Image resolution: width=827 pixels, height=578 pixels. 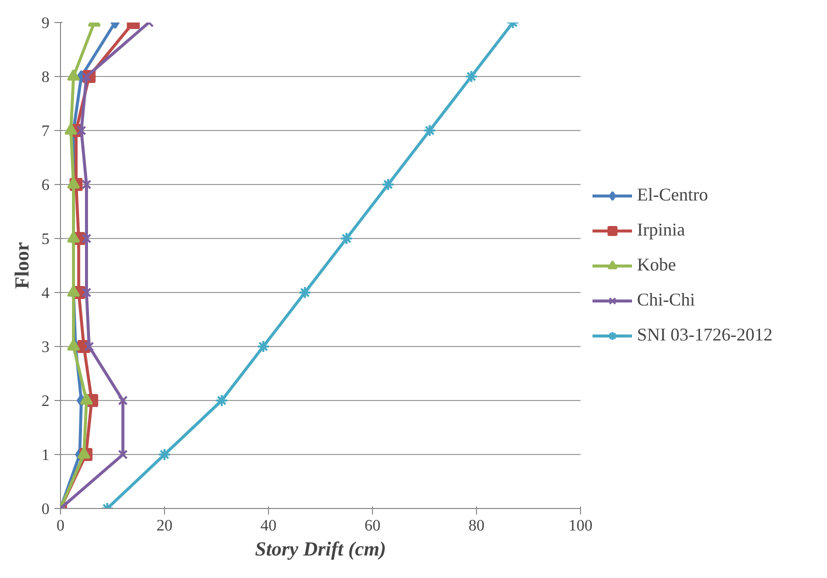 What do you see at coordinates (580, 526) in the screenshot?
I see `x-tick-label: 100` at bounding box center [580, 526].